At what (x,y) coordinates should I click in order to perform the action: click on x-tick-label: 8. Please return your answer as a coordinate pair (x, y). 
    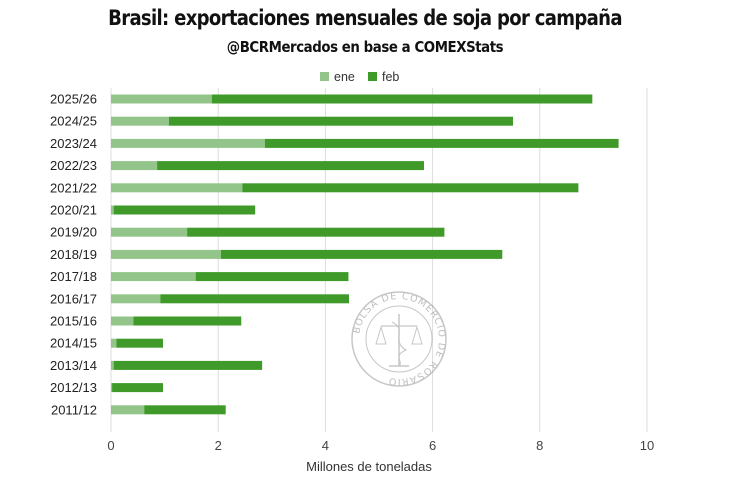
    Looking at the image, I should click on (539, 445).